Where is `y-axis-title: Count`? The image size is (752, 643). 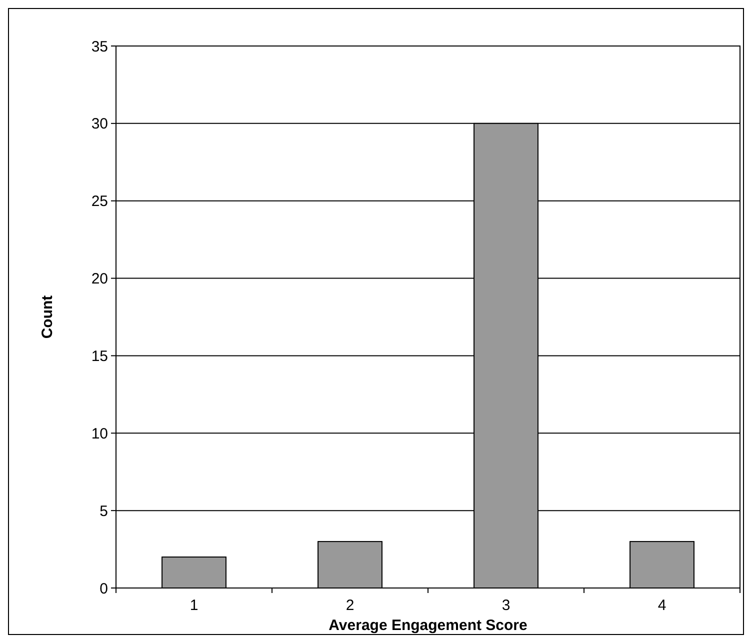 y-axis-title: Count is located at coordinates (47, 317).